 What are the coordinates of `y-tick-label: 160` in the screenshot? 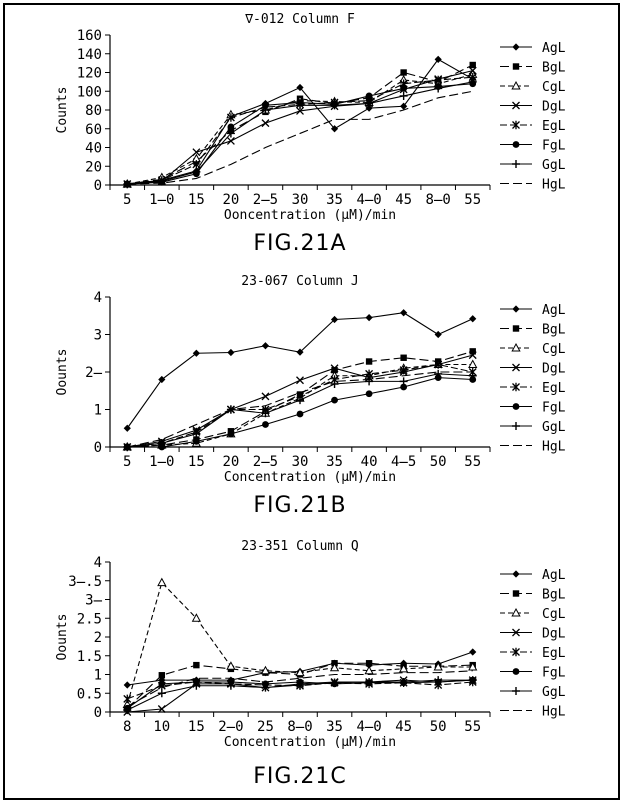 It's located at (89, 36).